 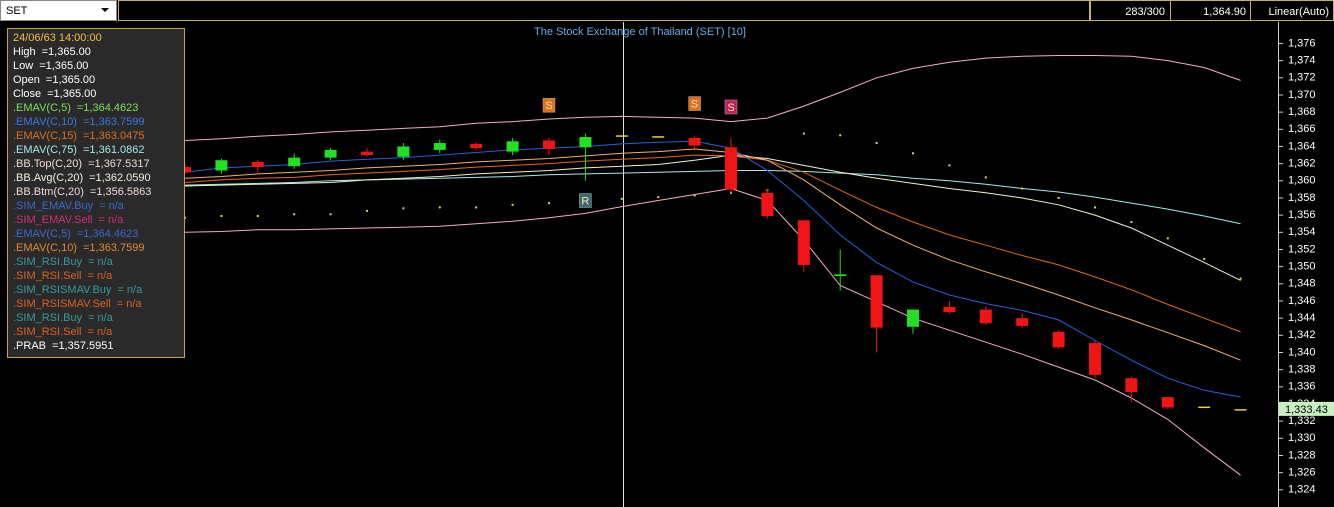 I want to click on scale: Linear(Auto), so click(x=1298, y=12).